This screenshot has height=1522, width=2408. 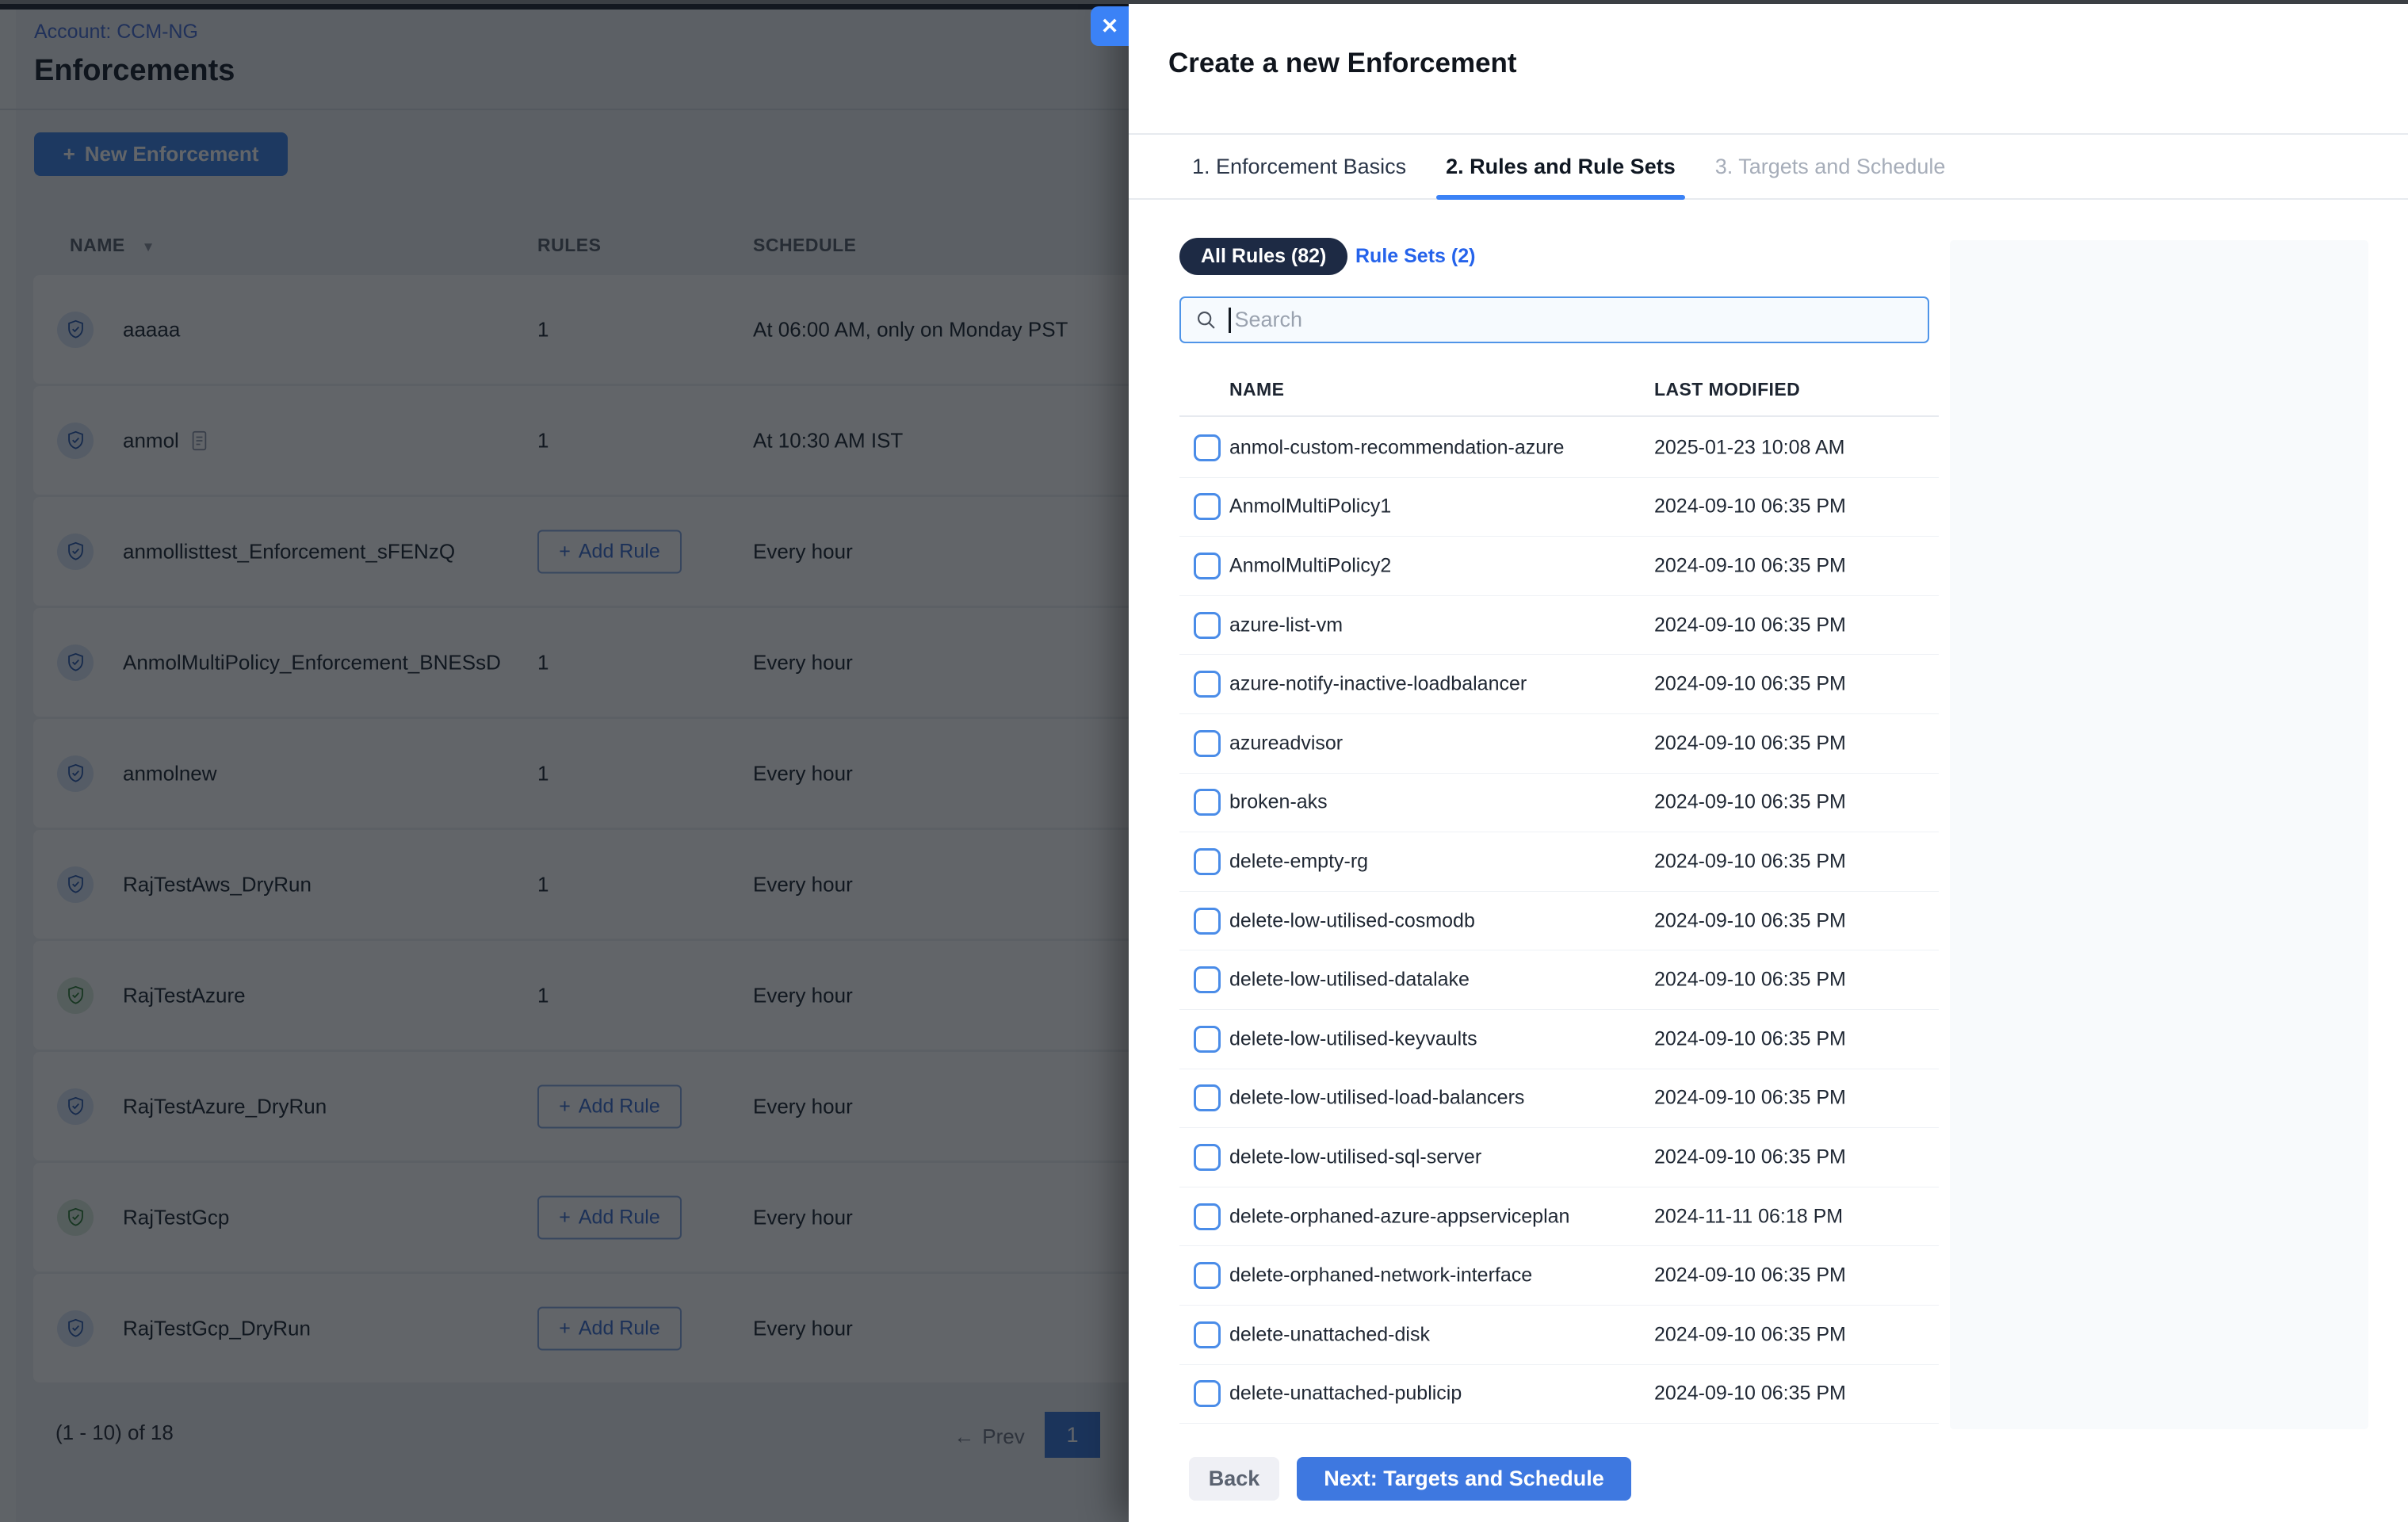 What do you see at coordinates (1353, 1038) in the screenshot?
I see `rule-name: delete-low-utilised-keyvaults` at bounding box center [1353, 1038].